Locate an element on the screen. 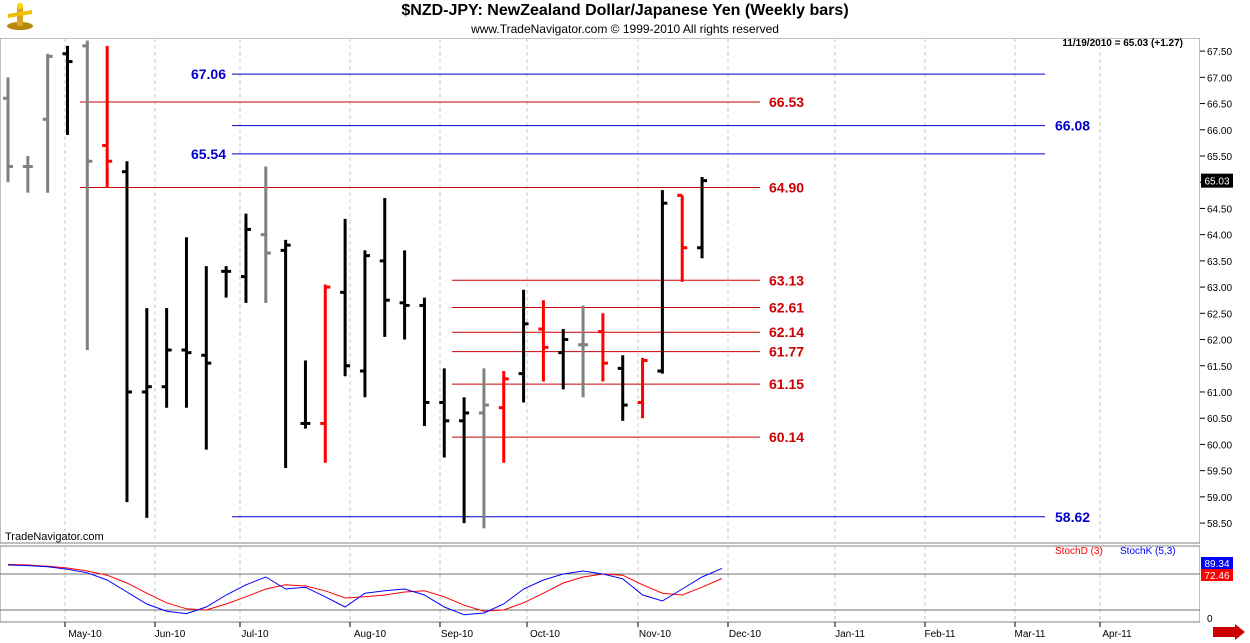 The image size is (1250, 643). osc-legend-stochk: StochK (5,3) is located at coordinates (1148, 551).